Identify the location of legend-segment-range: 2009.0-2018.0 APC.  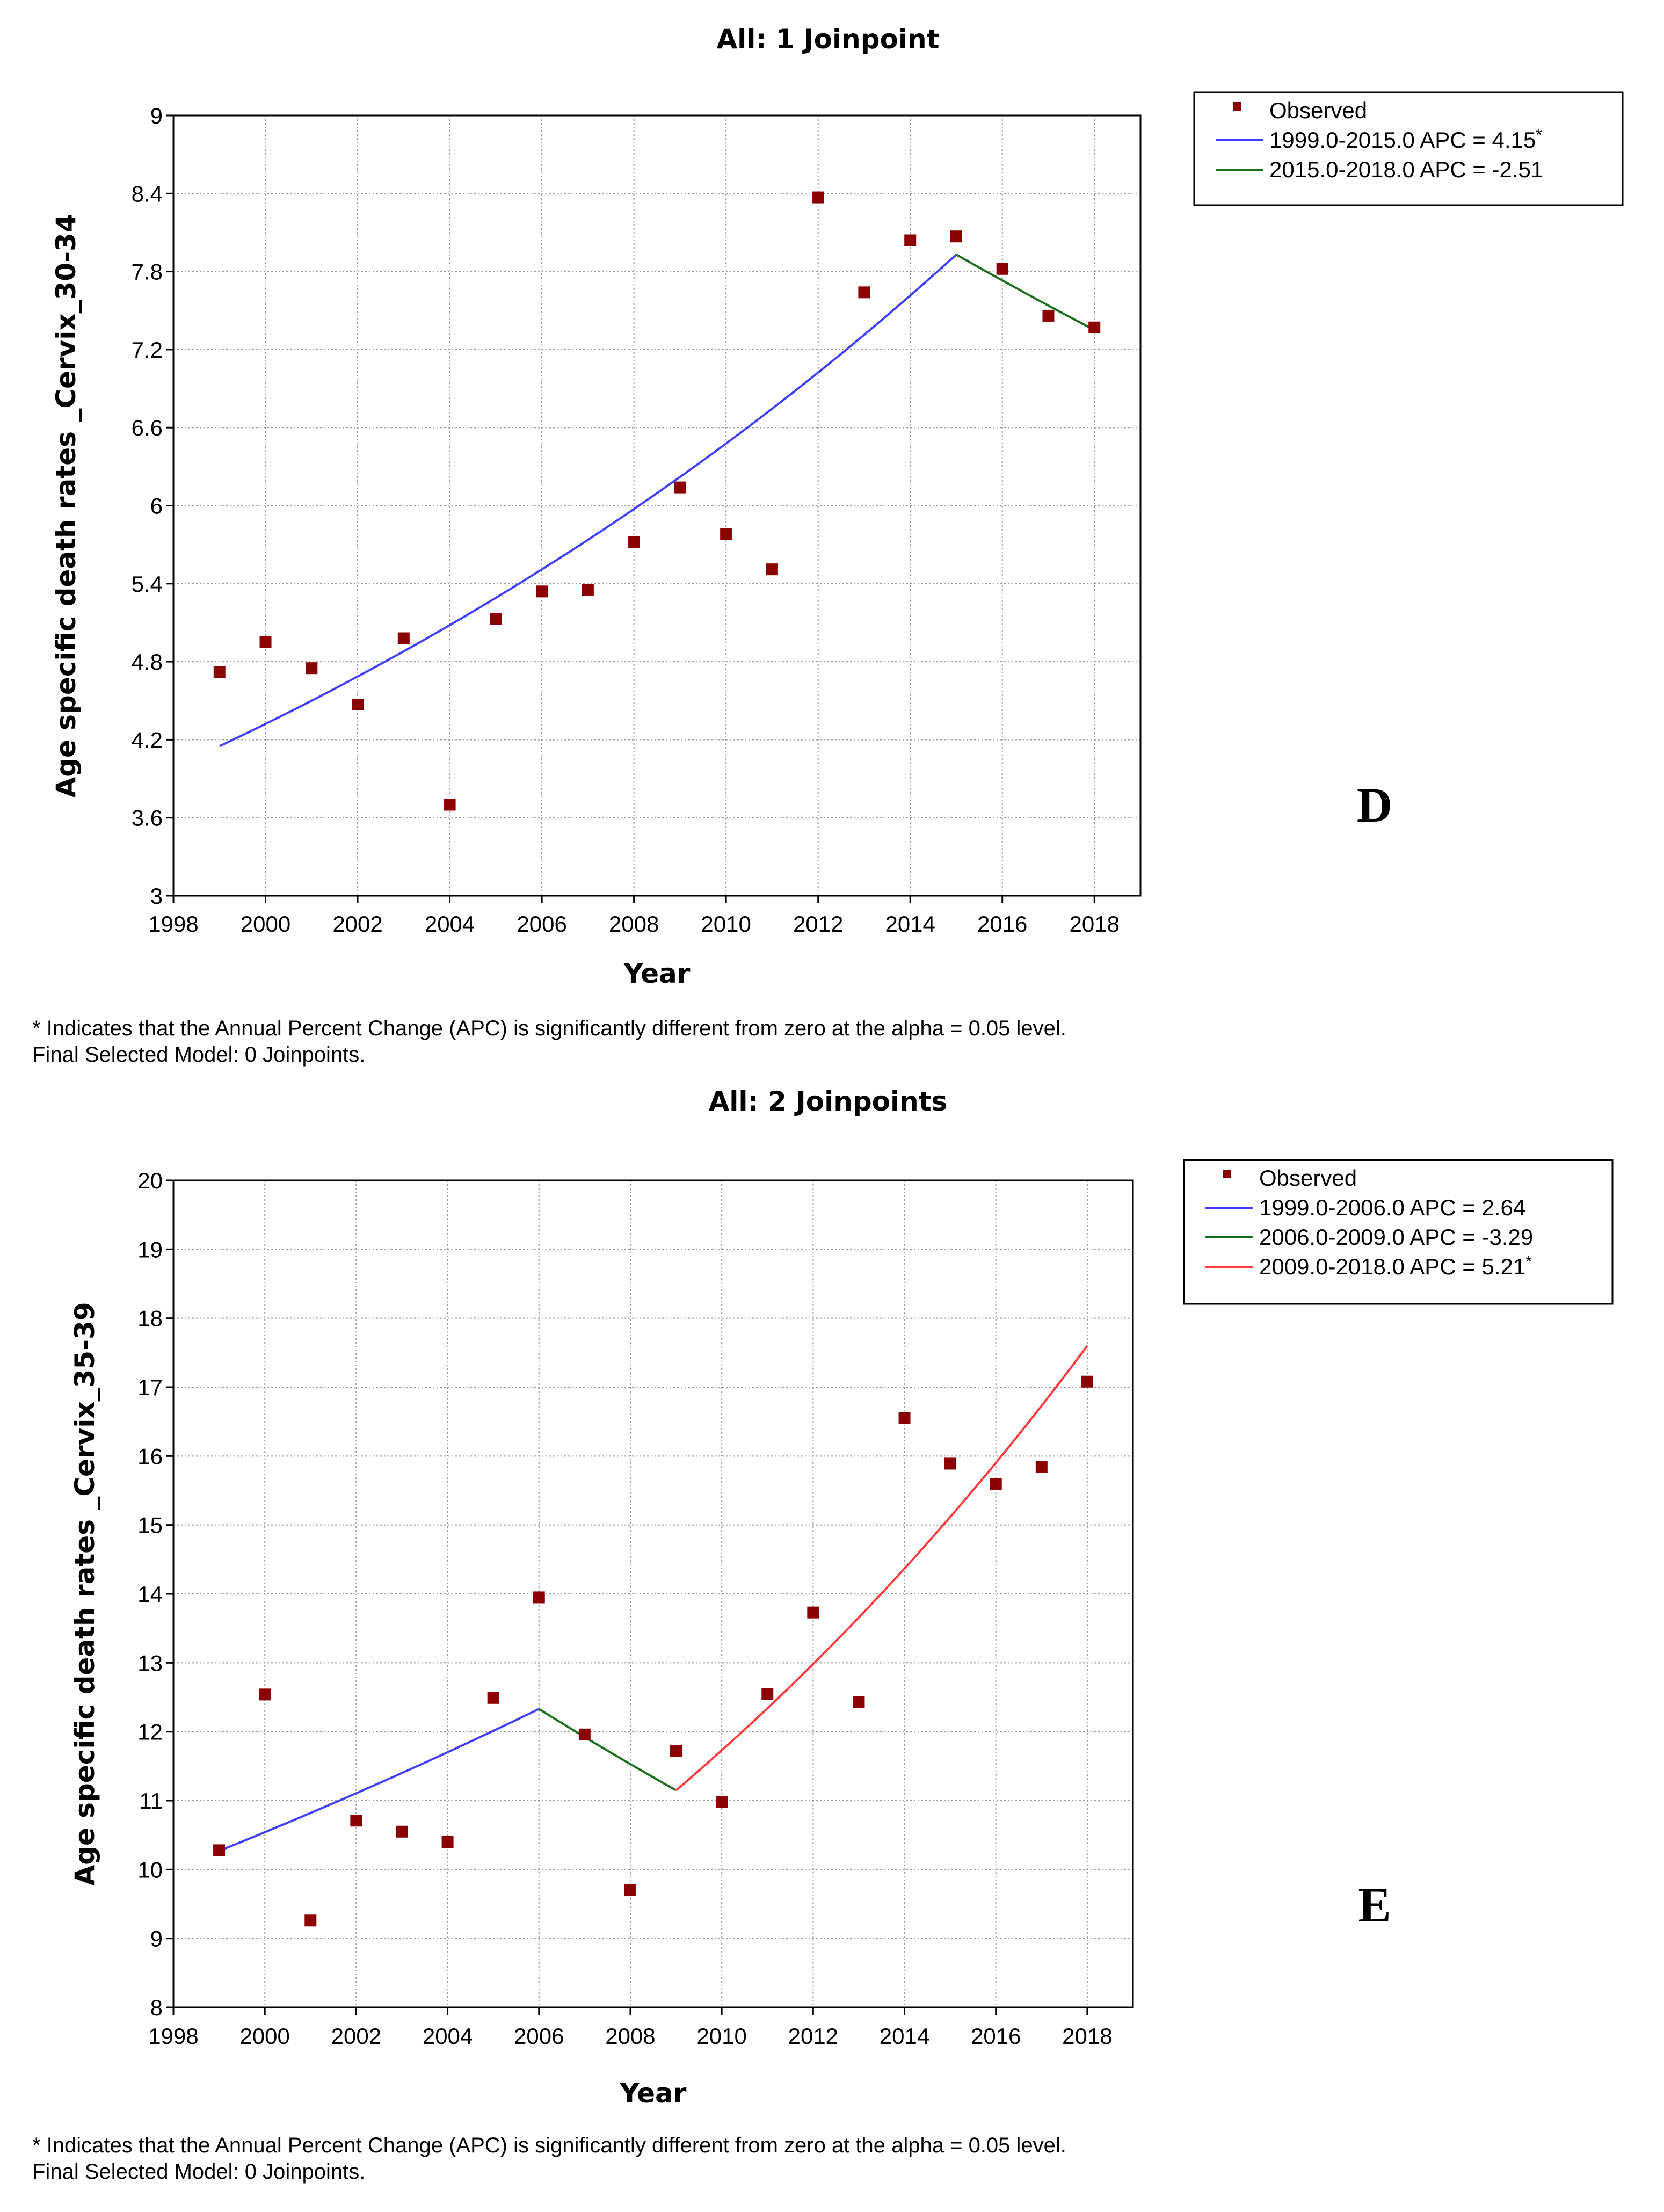
(1357, 1266).